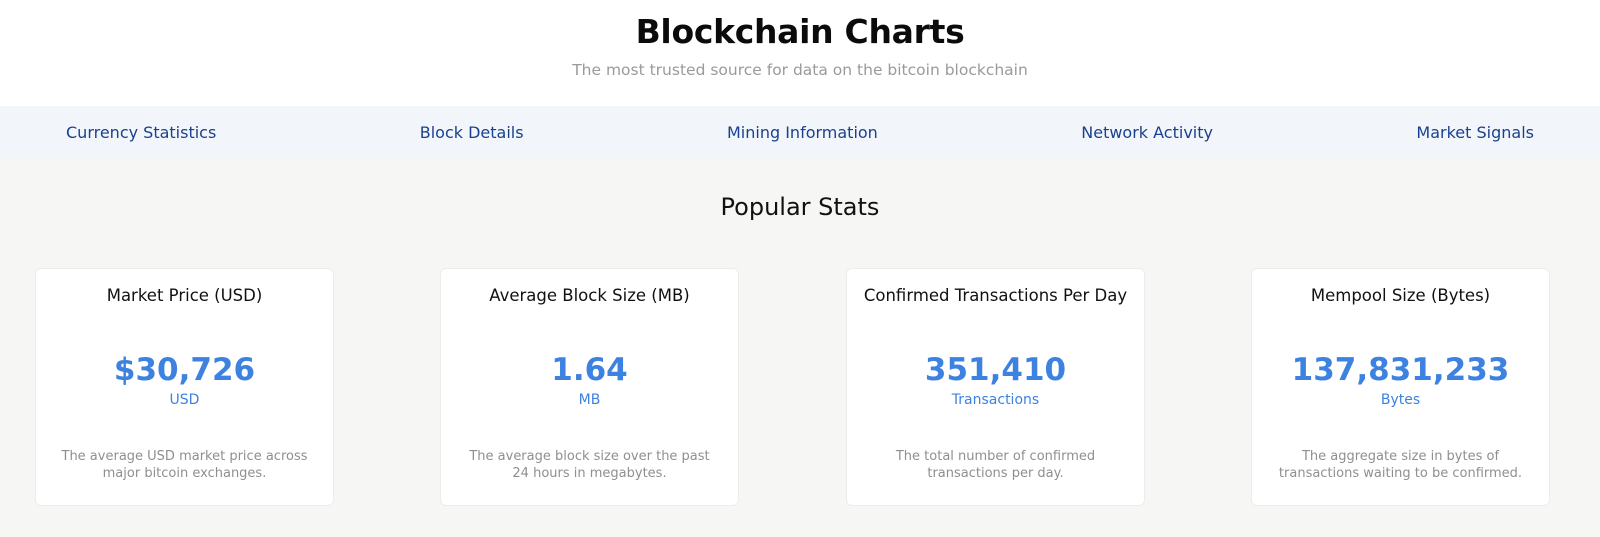 This screenshot has width=1600, height=537. Describe the element at coordinates (471, 132) in the screenshot. I see `nav-link-block-details: Block Details` at that location.